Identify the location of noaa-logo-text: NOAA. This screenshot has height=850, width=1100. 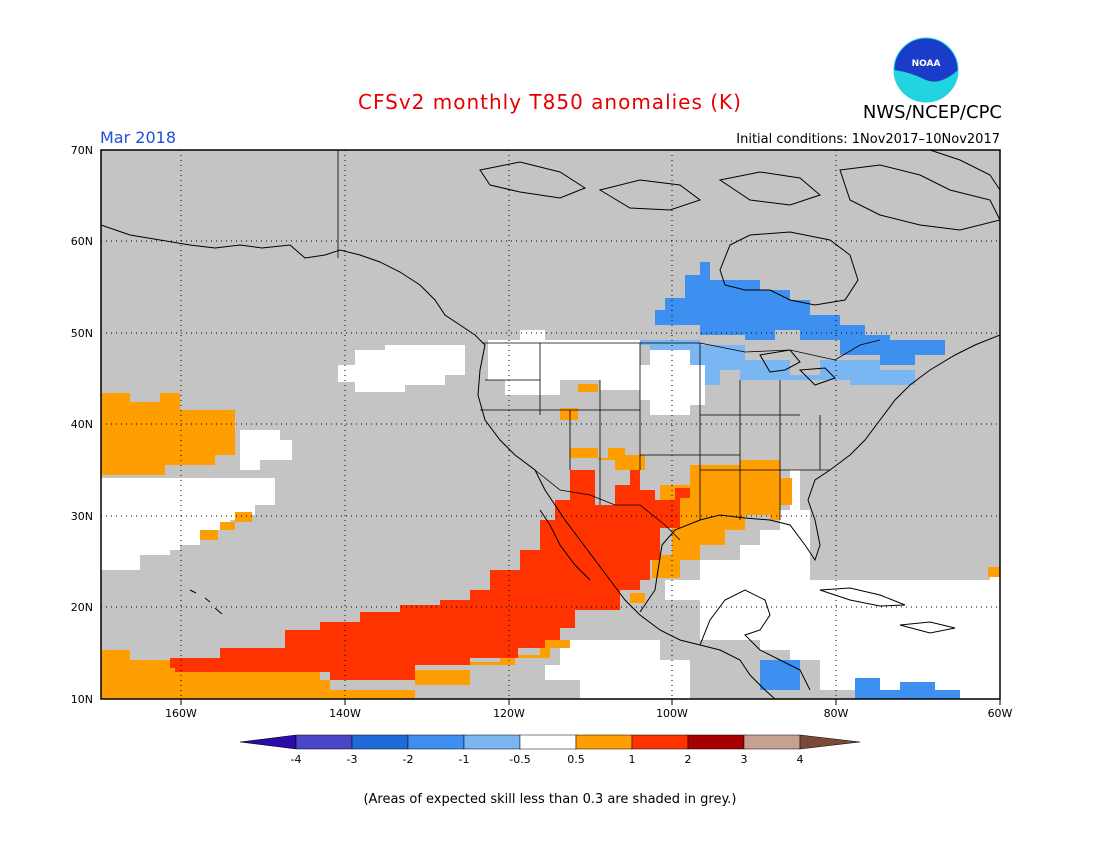
(926, 64).